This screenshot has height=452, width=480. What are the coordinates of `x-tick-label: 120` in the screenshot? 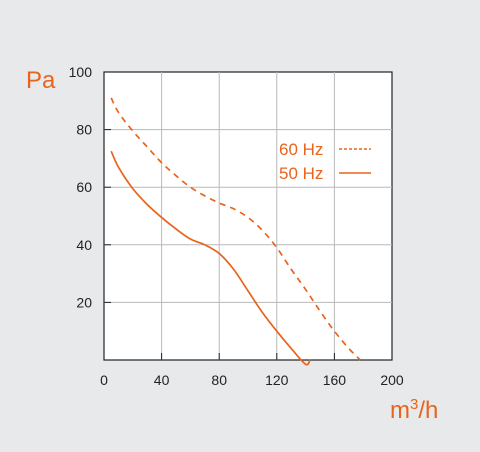 It's located at (277, 380).